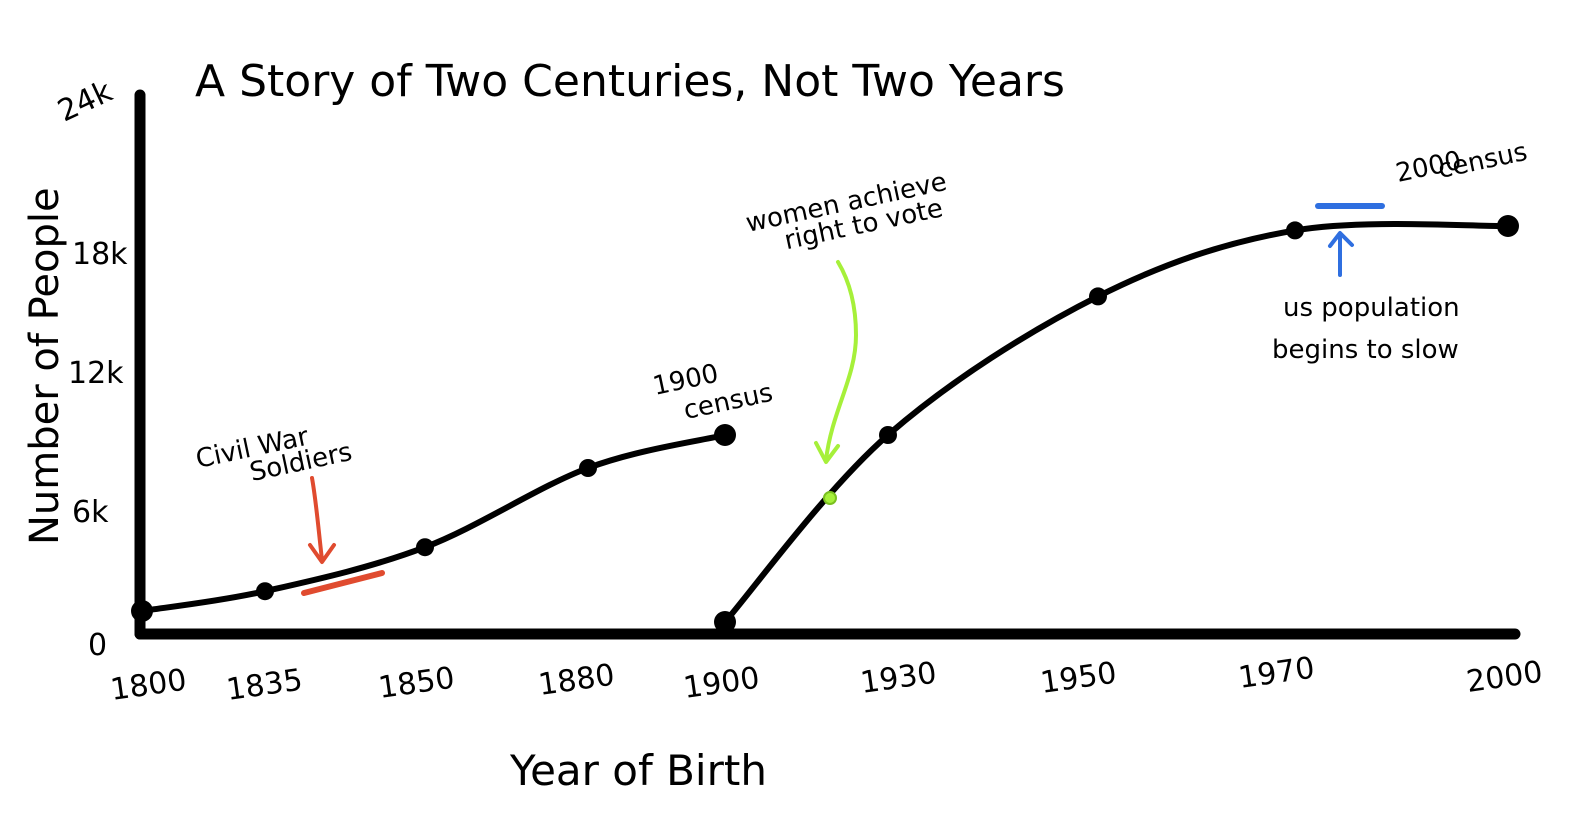  Describe the element at coordinates (846, 211) in the screenshot. I see `annotation-women-vote: women achieve right to vote` at that location.